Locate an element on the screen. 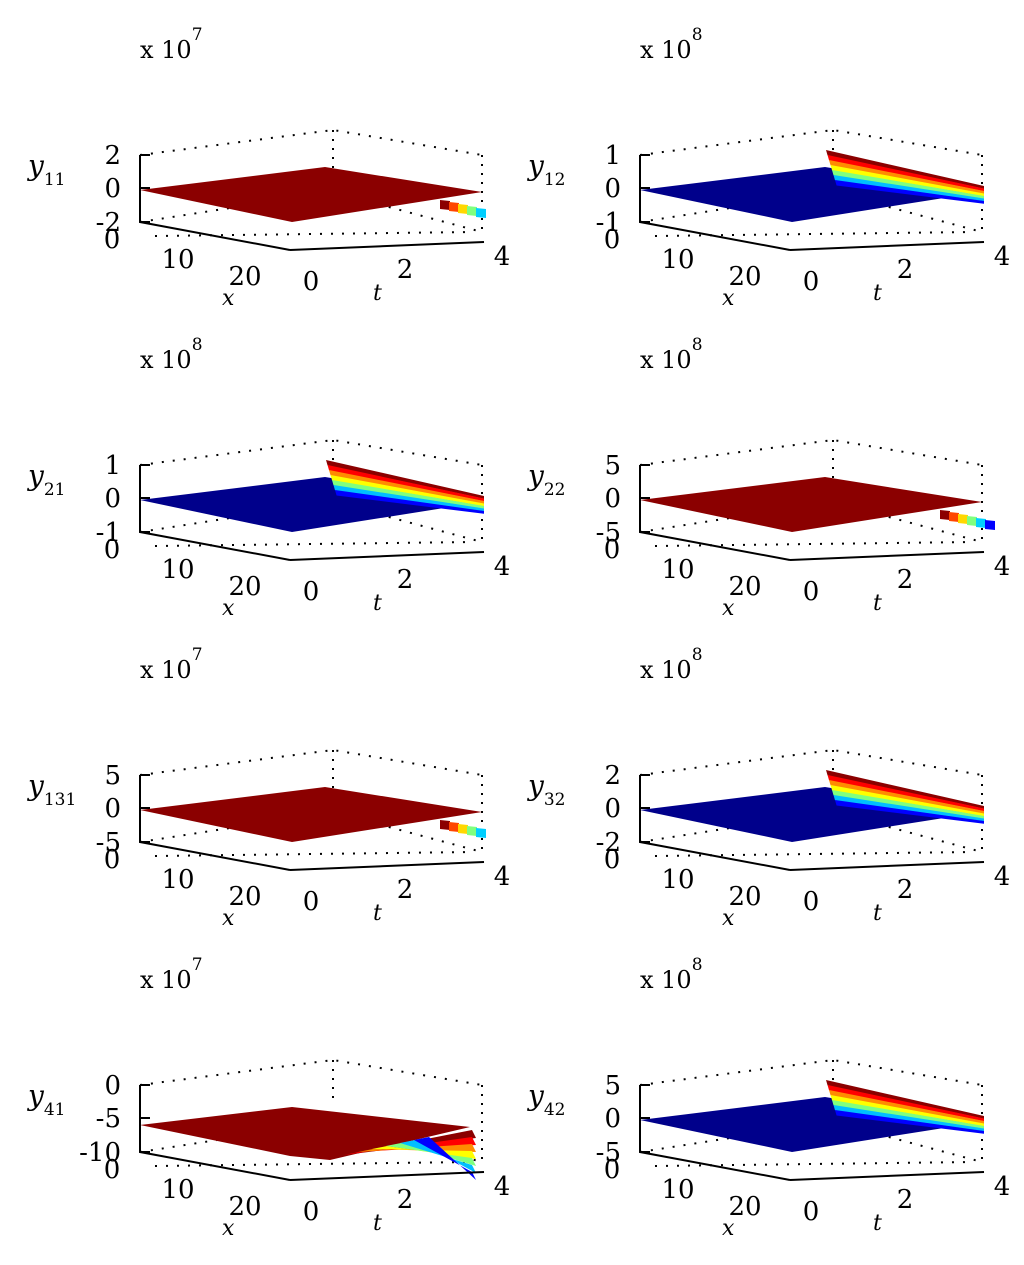 Image resolution: width=1024 pixels, height=1265 pixels. z-axis-label: y41 is located at coordinates (45, 1099).